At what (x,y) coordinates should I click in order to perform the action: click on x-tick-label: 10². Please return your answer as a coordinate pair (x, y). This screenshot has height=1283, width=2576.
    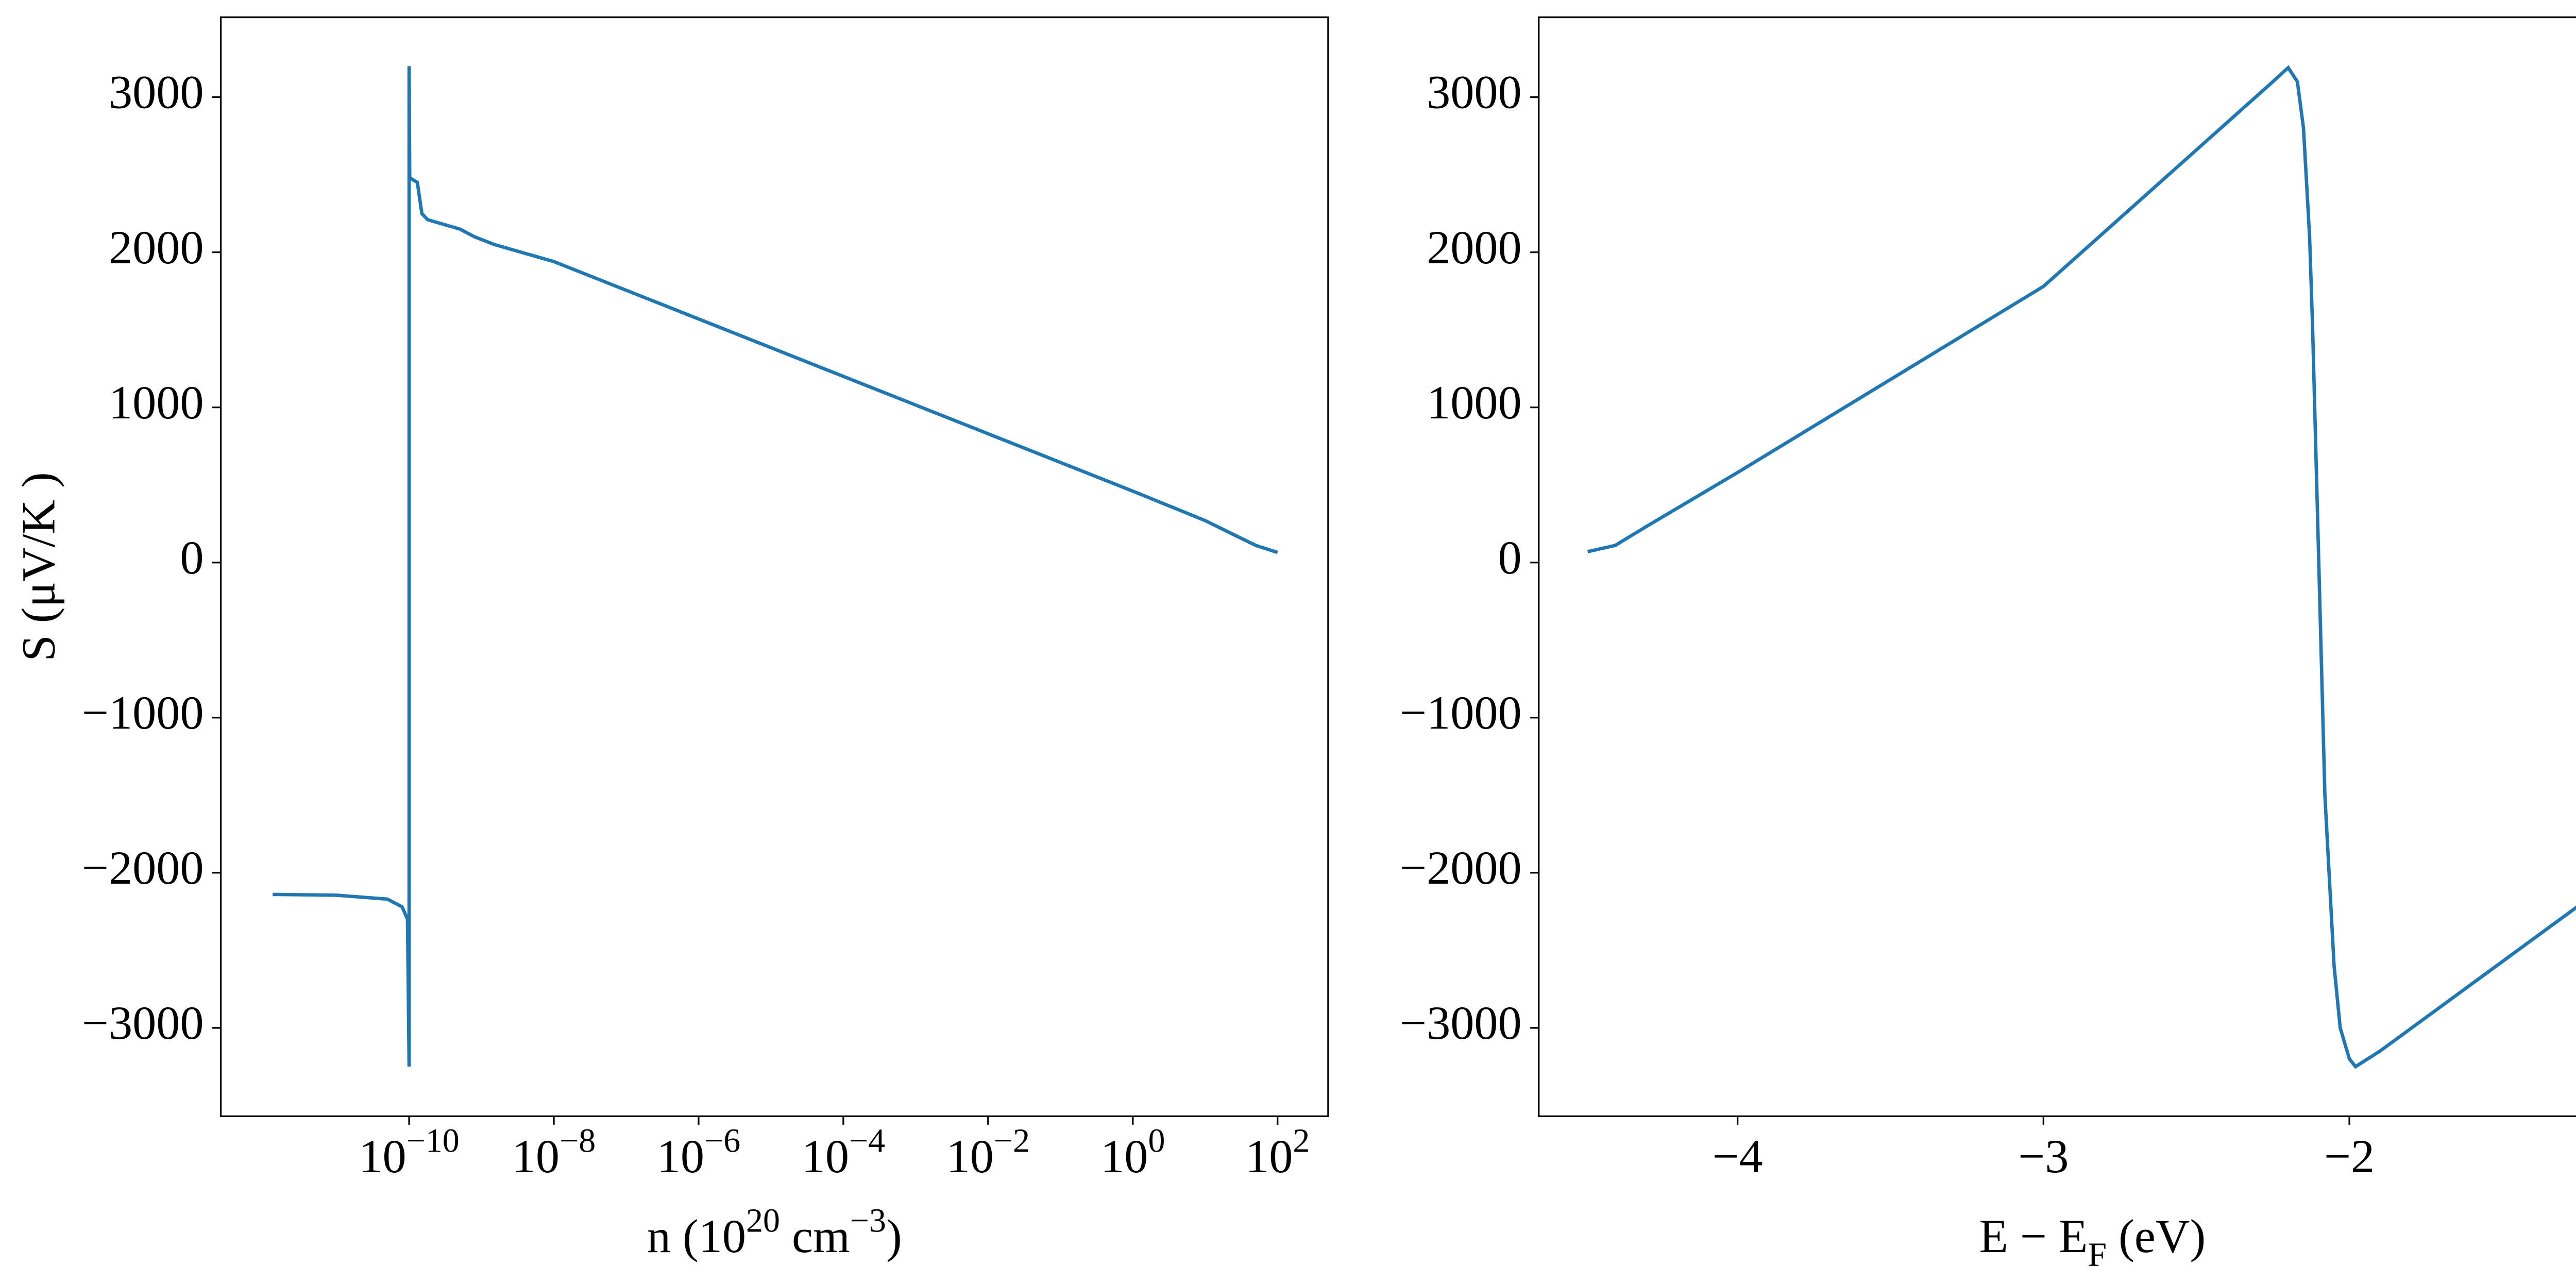
    Looking at the image, I should click on (1277, 1152).